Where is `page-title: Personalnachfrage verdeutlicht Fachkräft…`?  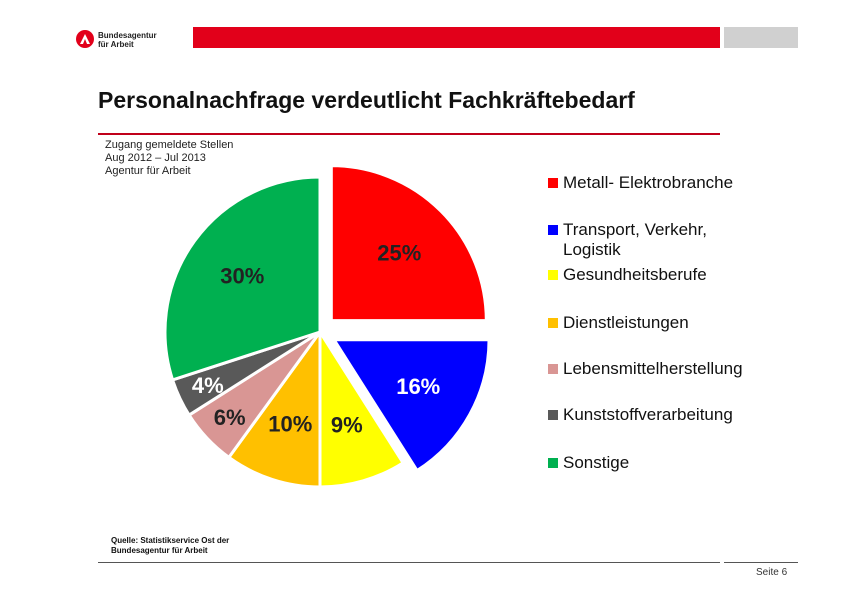
page-title: Personalnachfrage verdeutlicht Fachkräft… is located at coordinates (366, 100).